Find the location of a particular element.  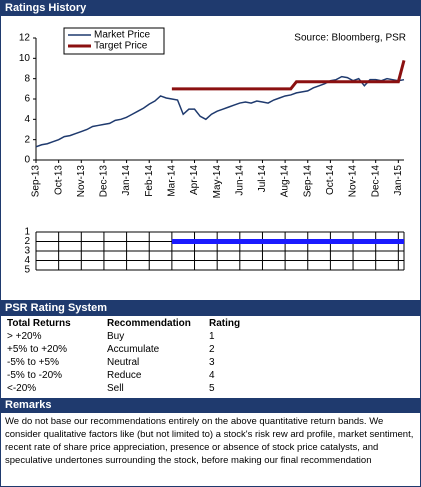

cell: -5% to -20% is located at coordinates (35, 375).